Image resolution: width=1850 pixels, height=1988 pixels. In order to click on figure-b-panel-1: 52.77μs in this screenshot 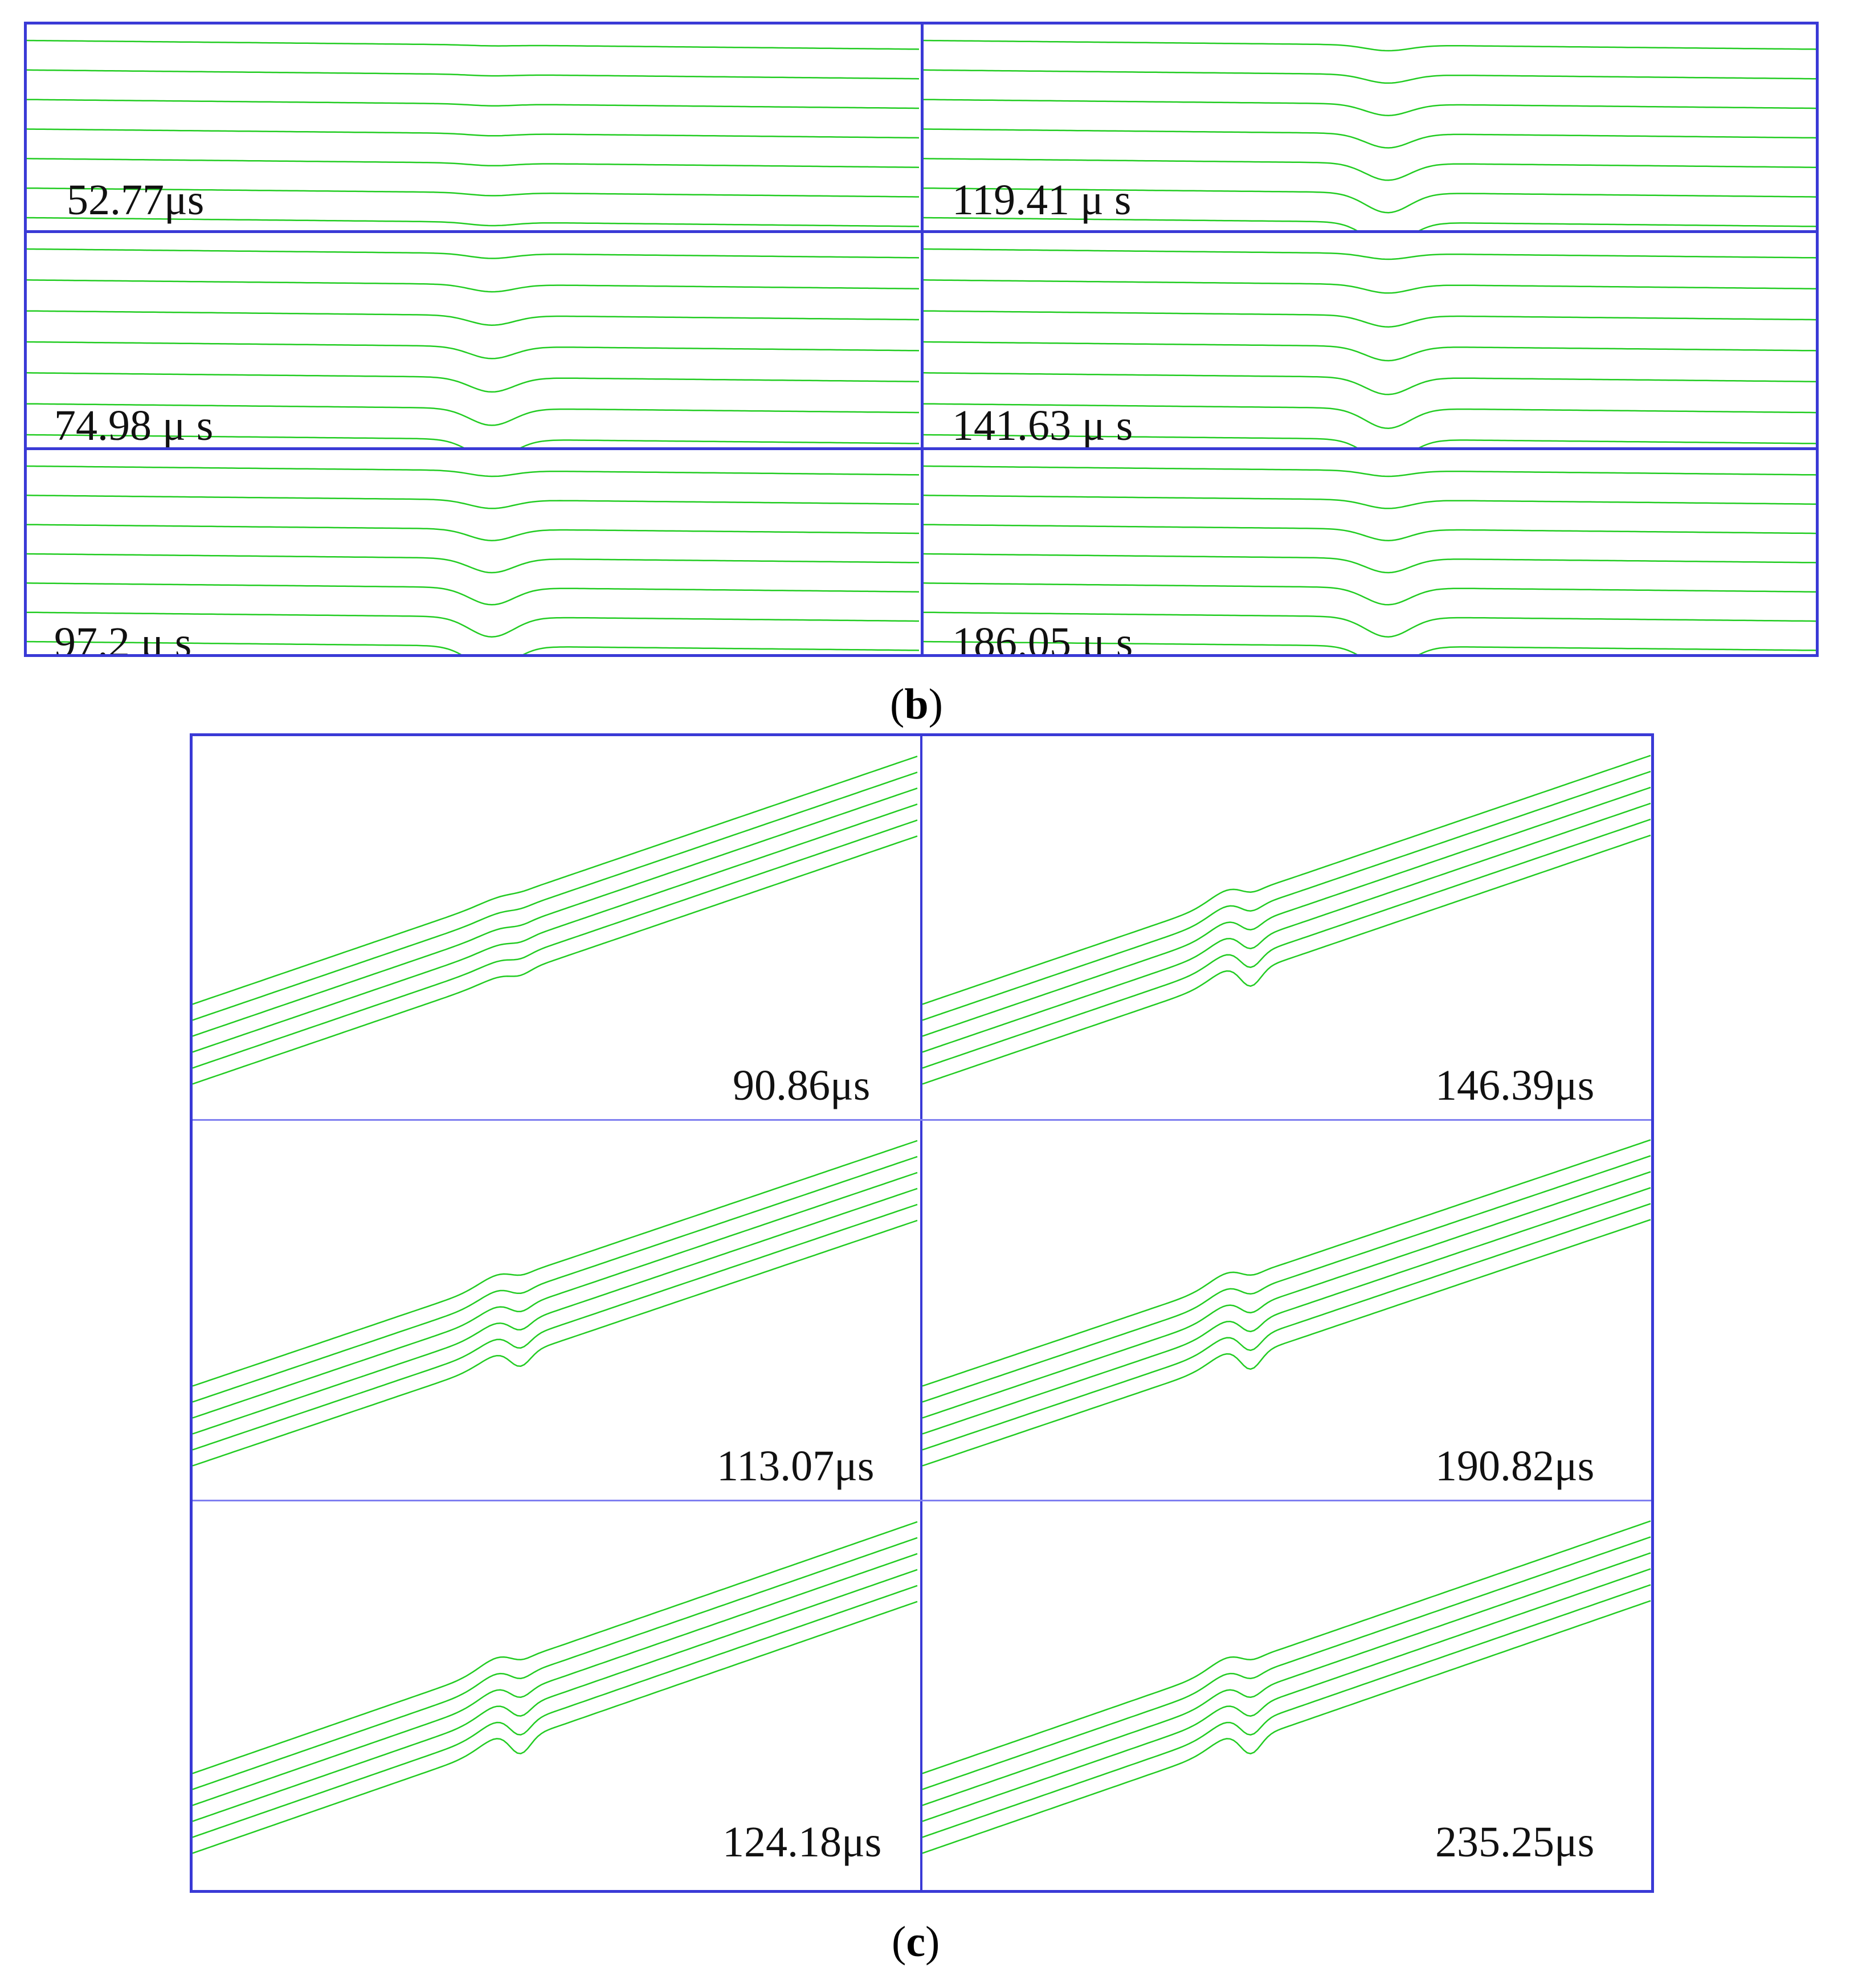, I will do `click(474, 128)`.